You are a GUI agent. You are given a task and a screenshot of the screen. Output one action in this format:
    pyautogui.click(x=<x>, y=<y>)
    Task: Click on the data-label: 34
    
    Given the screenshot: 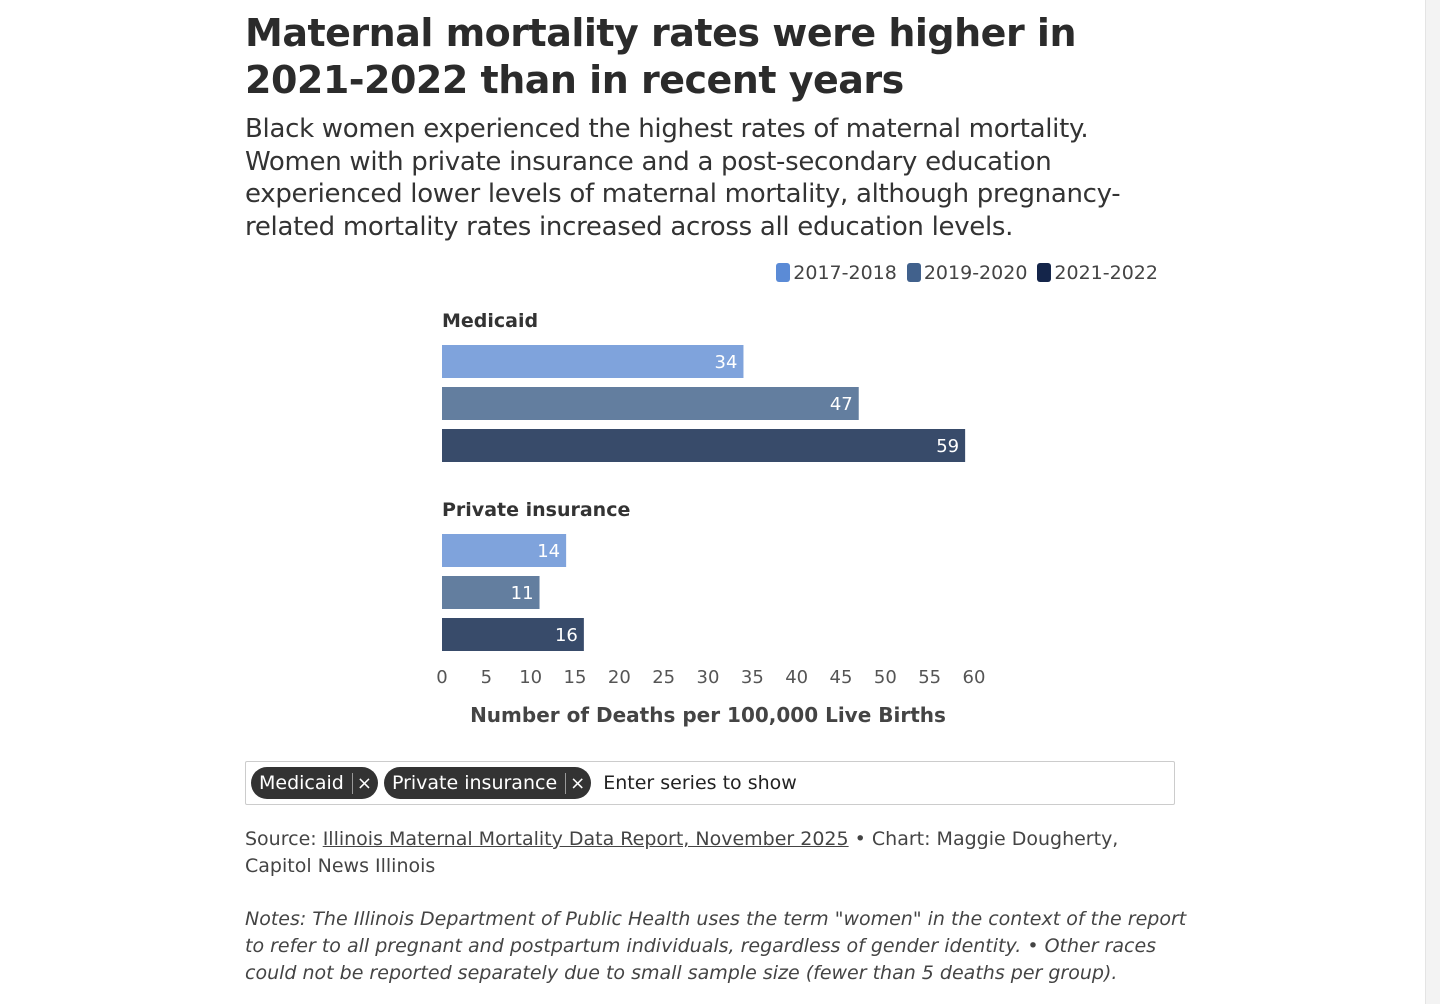 What is the action you would take?
    pyautogui.click(x=726, y=362)
    